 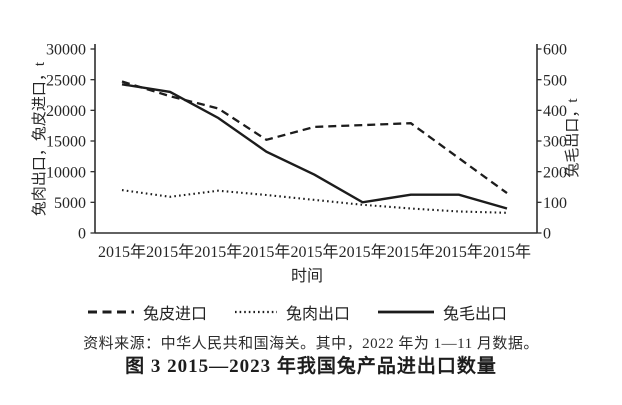 I want to click on y-right-tick-label: 0, so click(x=547, y=234).